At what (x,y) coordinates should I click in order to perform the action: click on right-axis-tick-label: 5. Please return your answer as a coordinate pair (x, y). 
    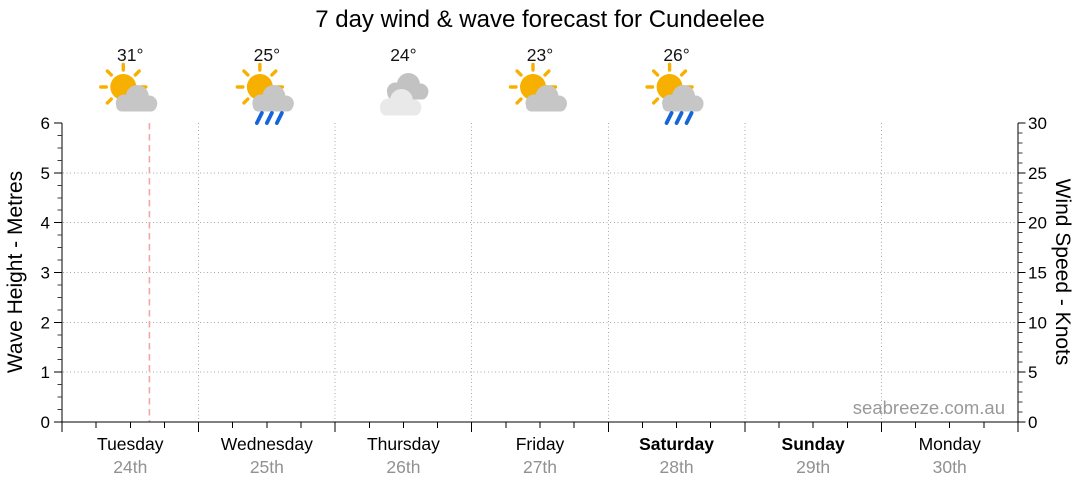
    Looking at the image, I should click on (1032, 372).